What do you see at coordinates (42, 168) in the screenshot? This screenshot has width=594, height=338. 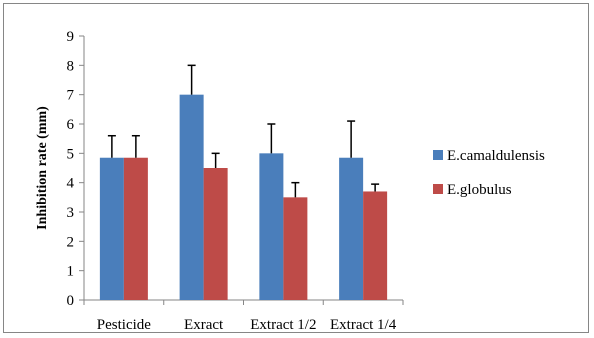 I see `y-axis-label: Inhibition rate (mm)` at bounding box center [42, 168].